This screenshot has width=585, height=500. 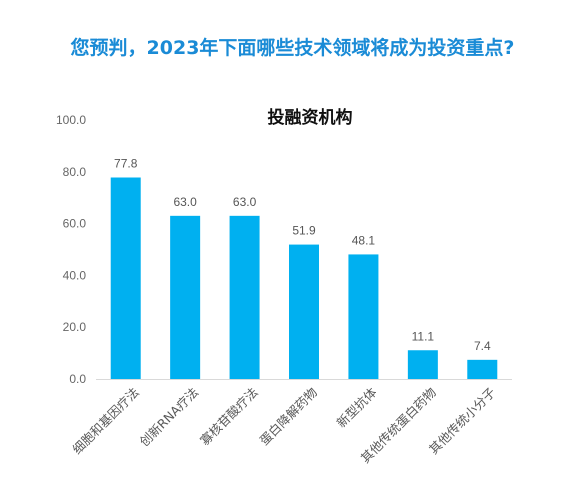 What do you see at coordinates (423, 336) in the screenshot?
I see `data-label: 11.1` at bounding box center [423, 336].